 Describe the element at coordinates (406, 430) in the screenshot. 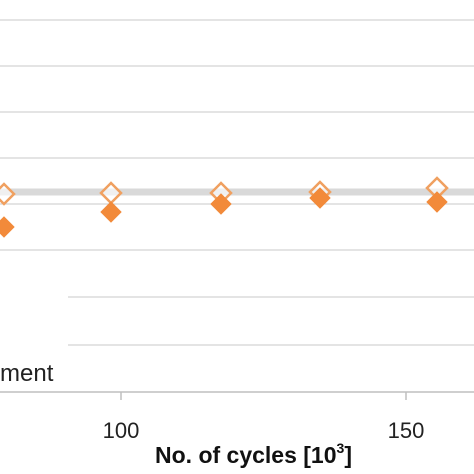

I see `x-tick-label: 150` at that location.